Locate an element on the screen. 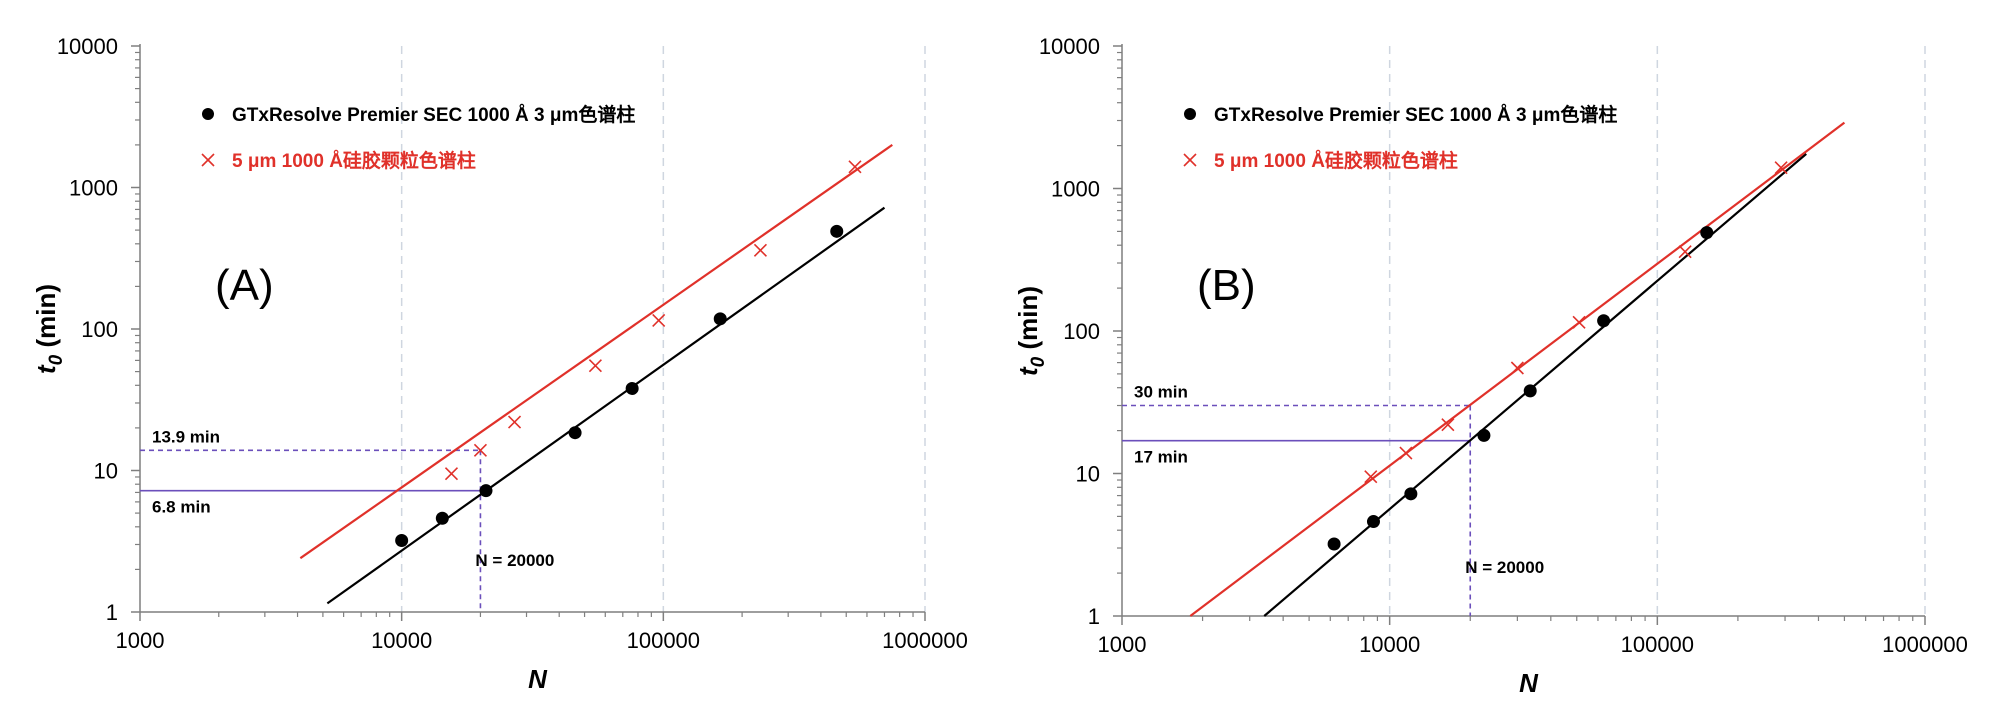 The width and height of the screenshot is (2000, 719). panel-label: (A) is located at coordinates (244, 285).